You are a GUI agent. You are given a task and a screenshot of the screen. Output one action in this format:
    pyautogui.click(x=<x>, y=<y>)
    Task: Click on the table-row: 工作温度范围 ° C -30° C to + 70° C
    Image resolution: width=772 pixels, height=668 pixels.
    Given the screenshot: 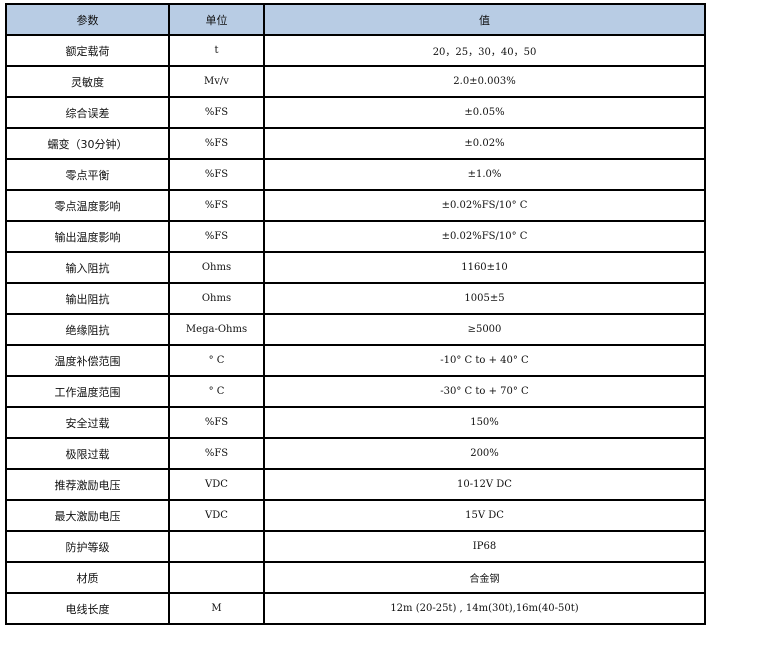 What is the action you would take?
    pyautogui.click(x=355, y=391)
    